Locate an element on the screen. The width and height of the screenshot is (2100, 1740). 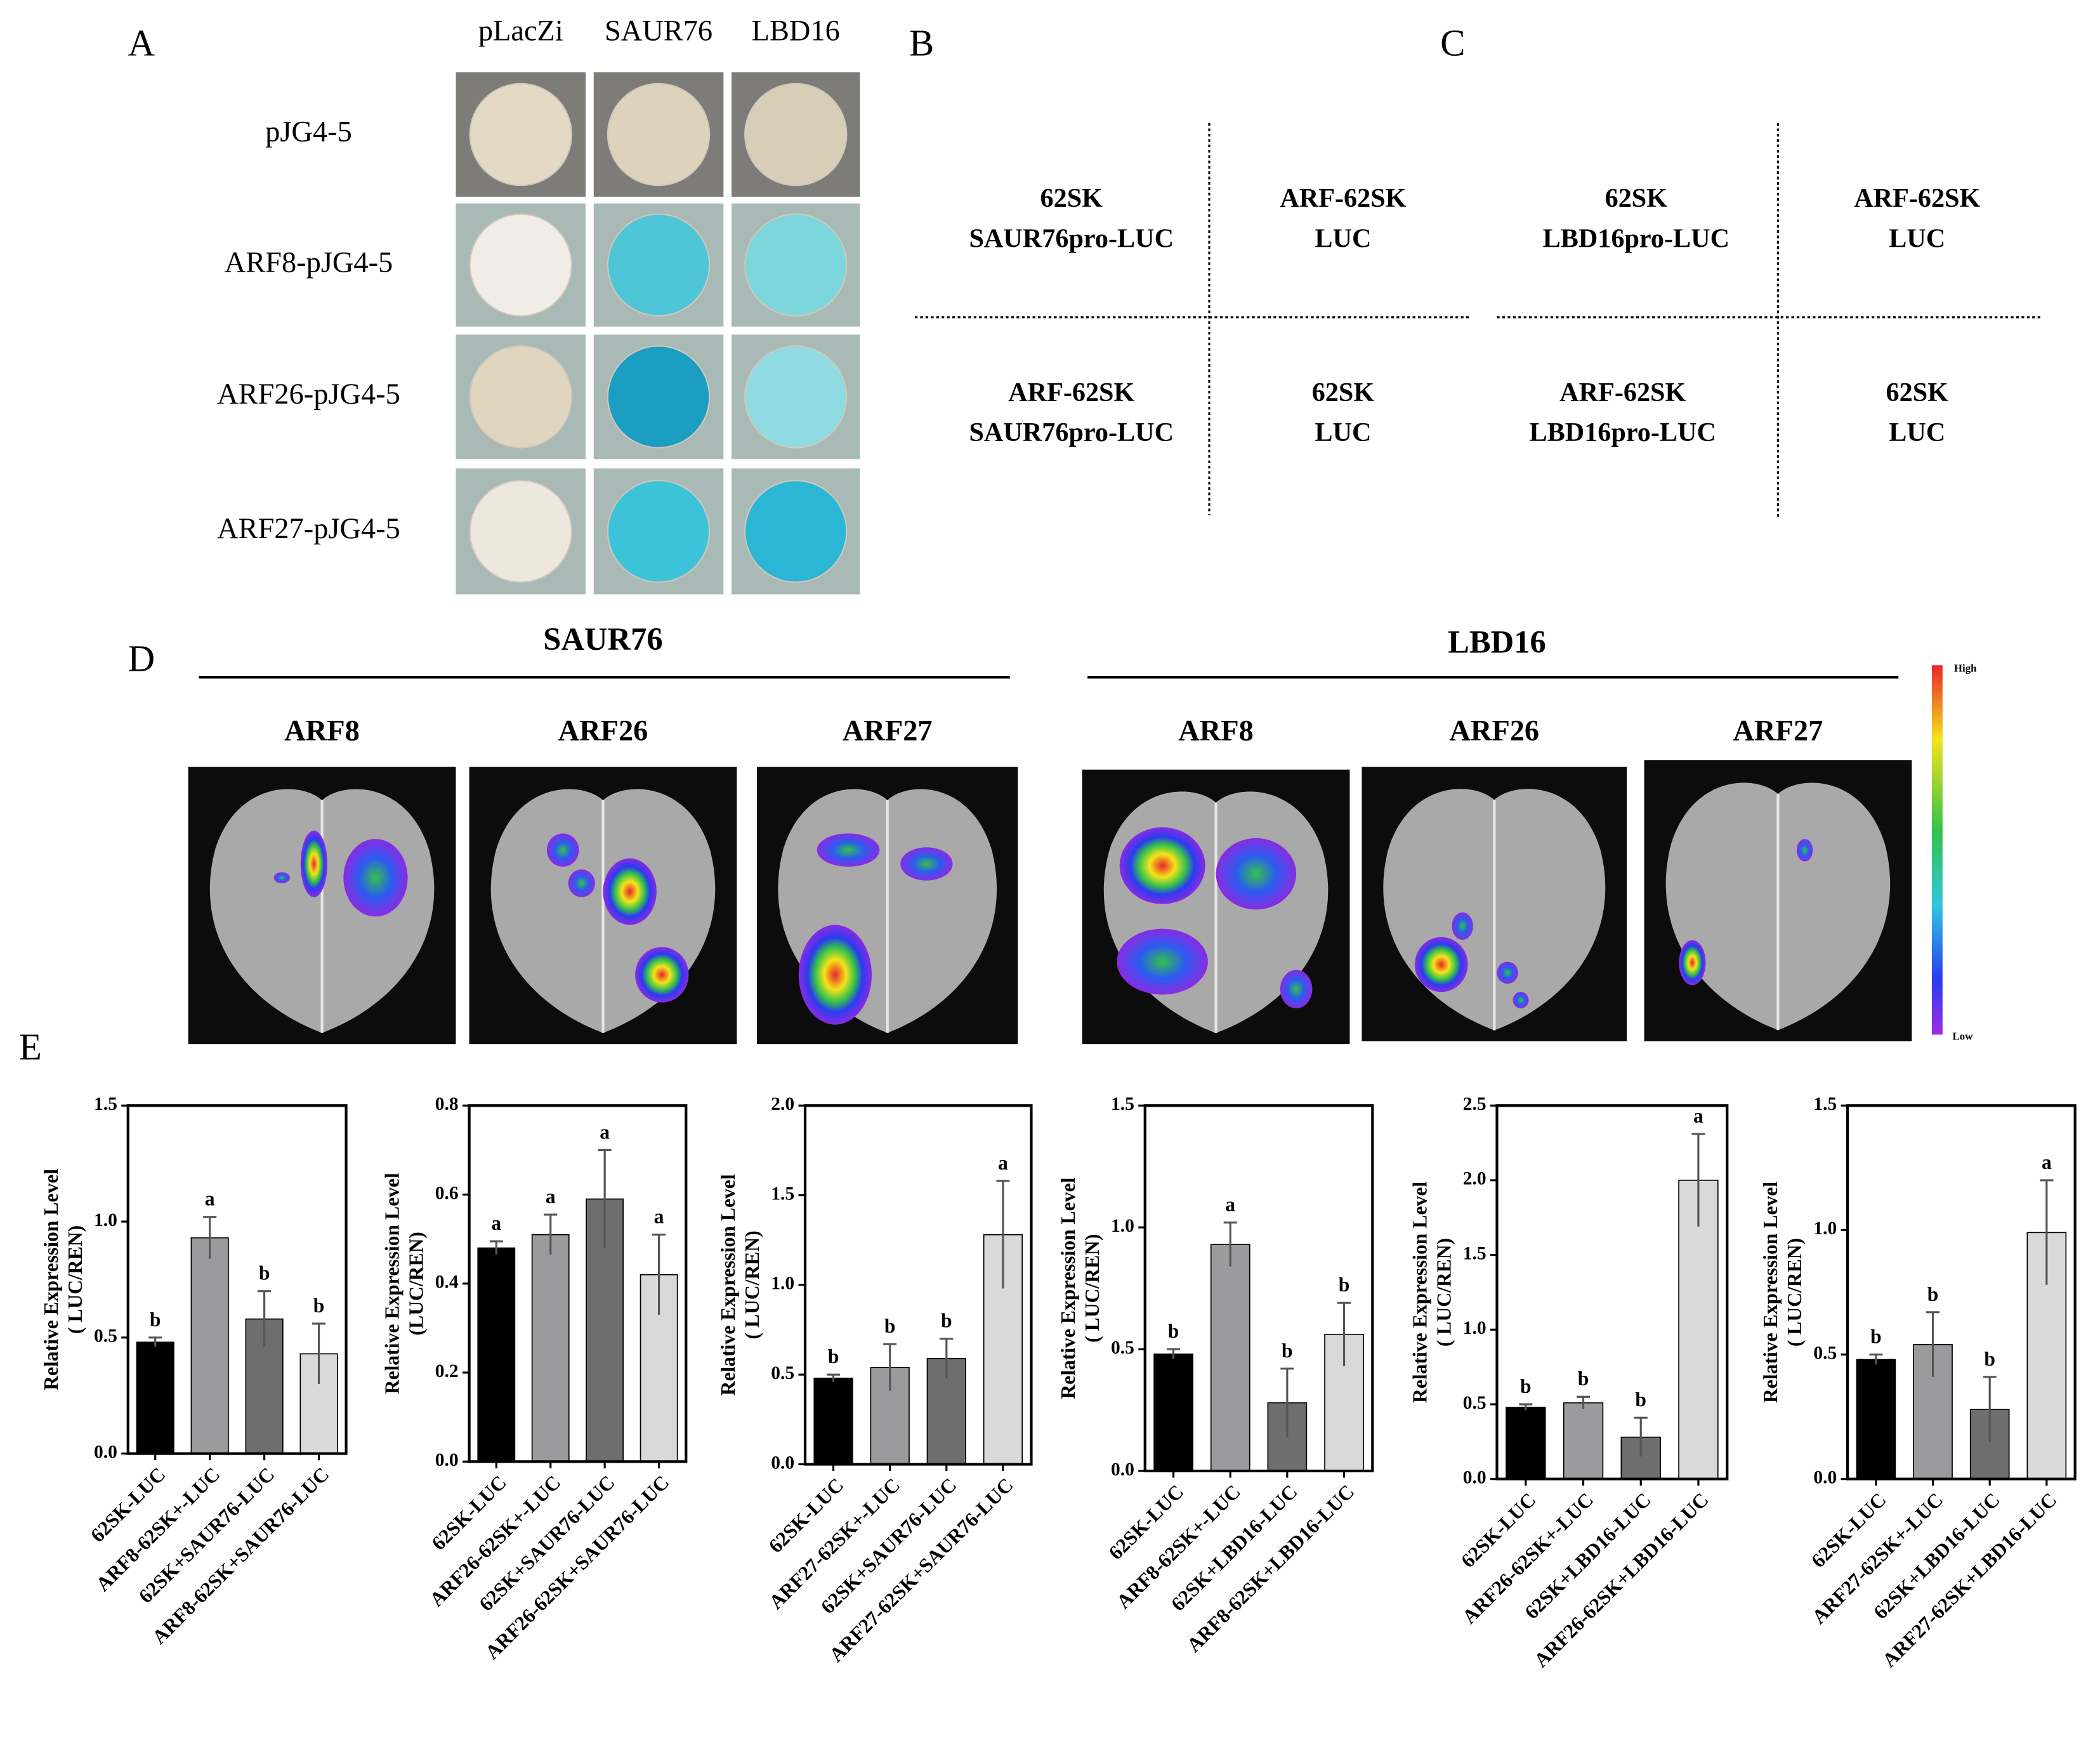
panel-label: E is located at coordinates (30, 1046).